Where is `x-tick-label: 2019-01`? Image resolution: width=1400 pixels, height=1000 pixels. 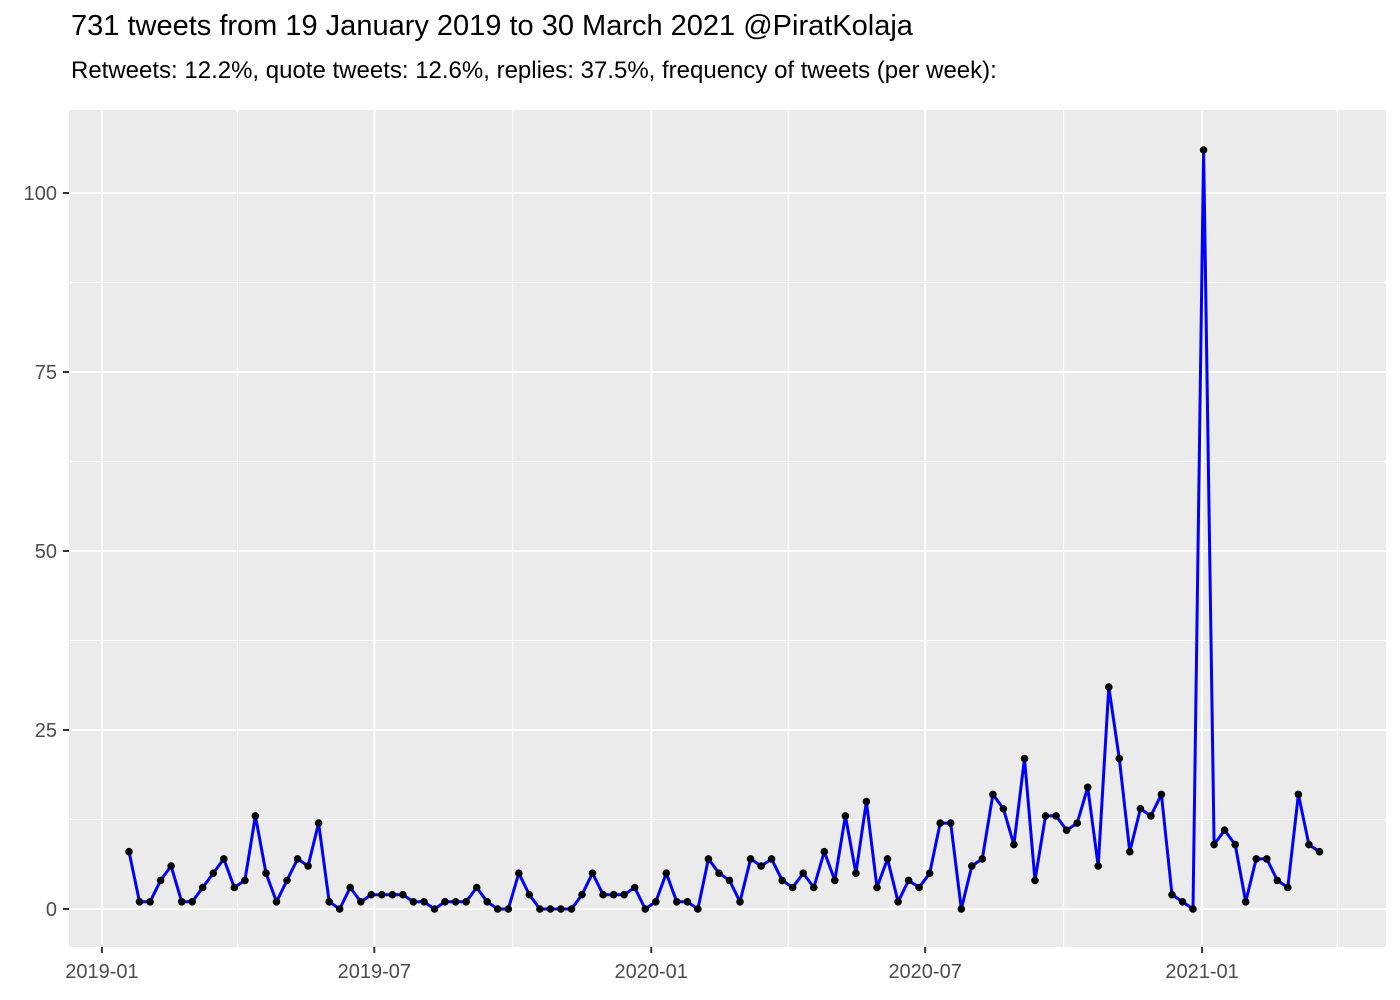 x-tick-label: 2019-01 is located at coordinates (101, 972).